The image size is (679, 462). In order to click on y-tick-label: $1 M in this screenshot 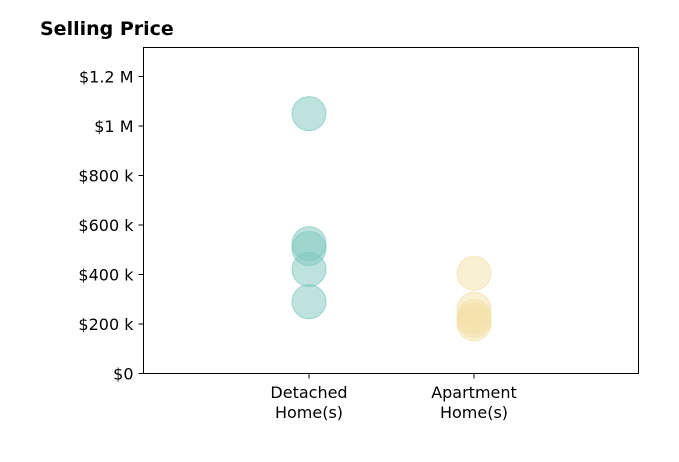, I will do `click(113, 126)`.